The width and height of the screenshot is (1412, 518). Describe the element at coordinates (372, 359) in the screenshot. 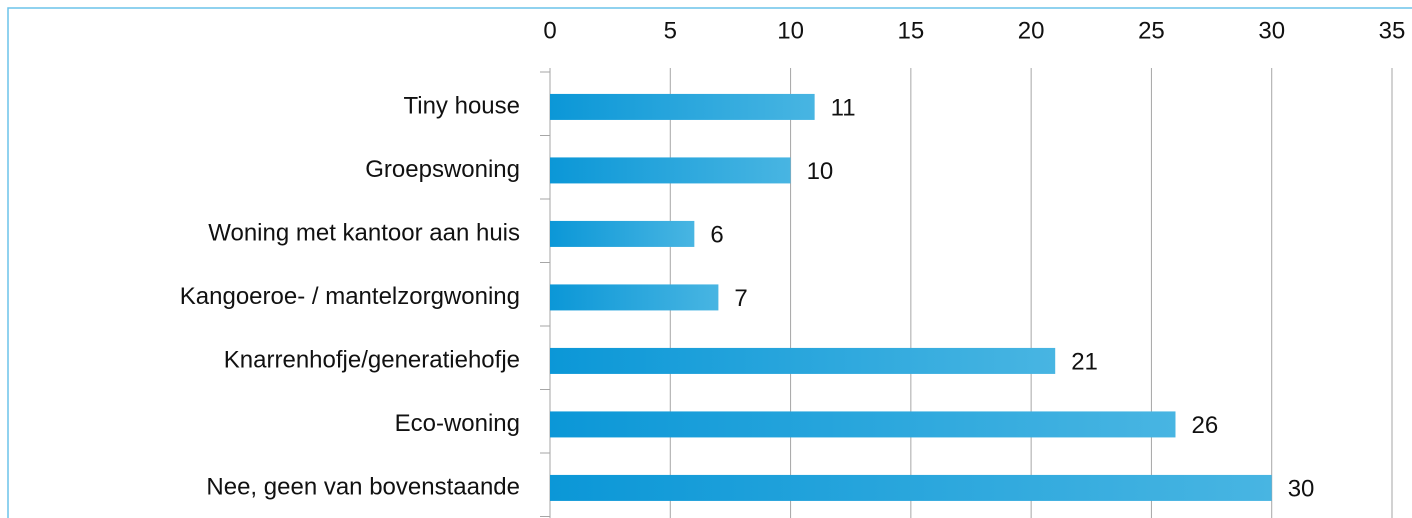

I see `y-tick-label: Knarrenhofje/generatiehofje` at that location.